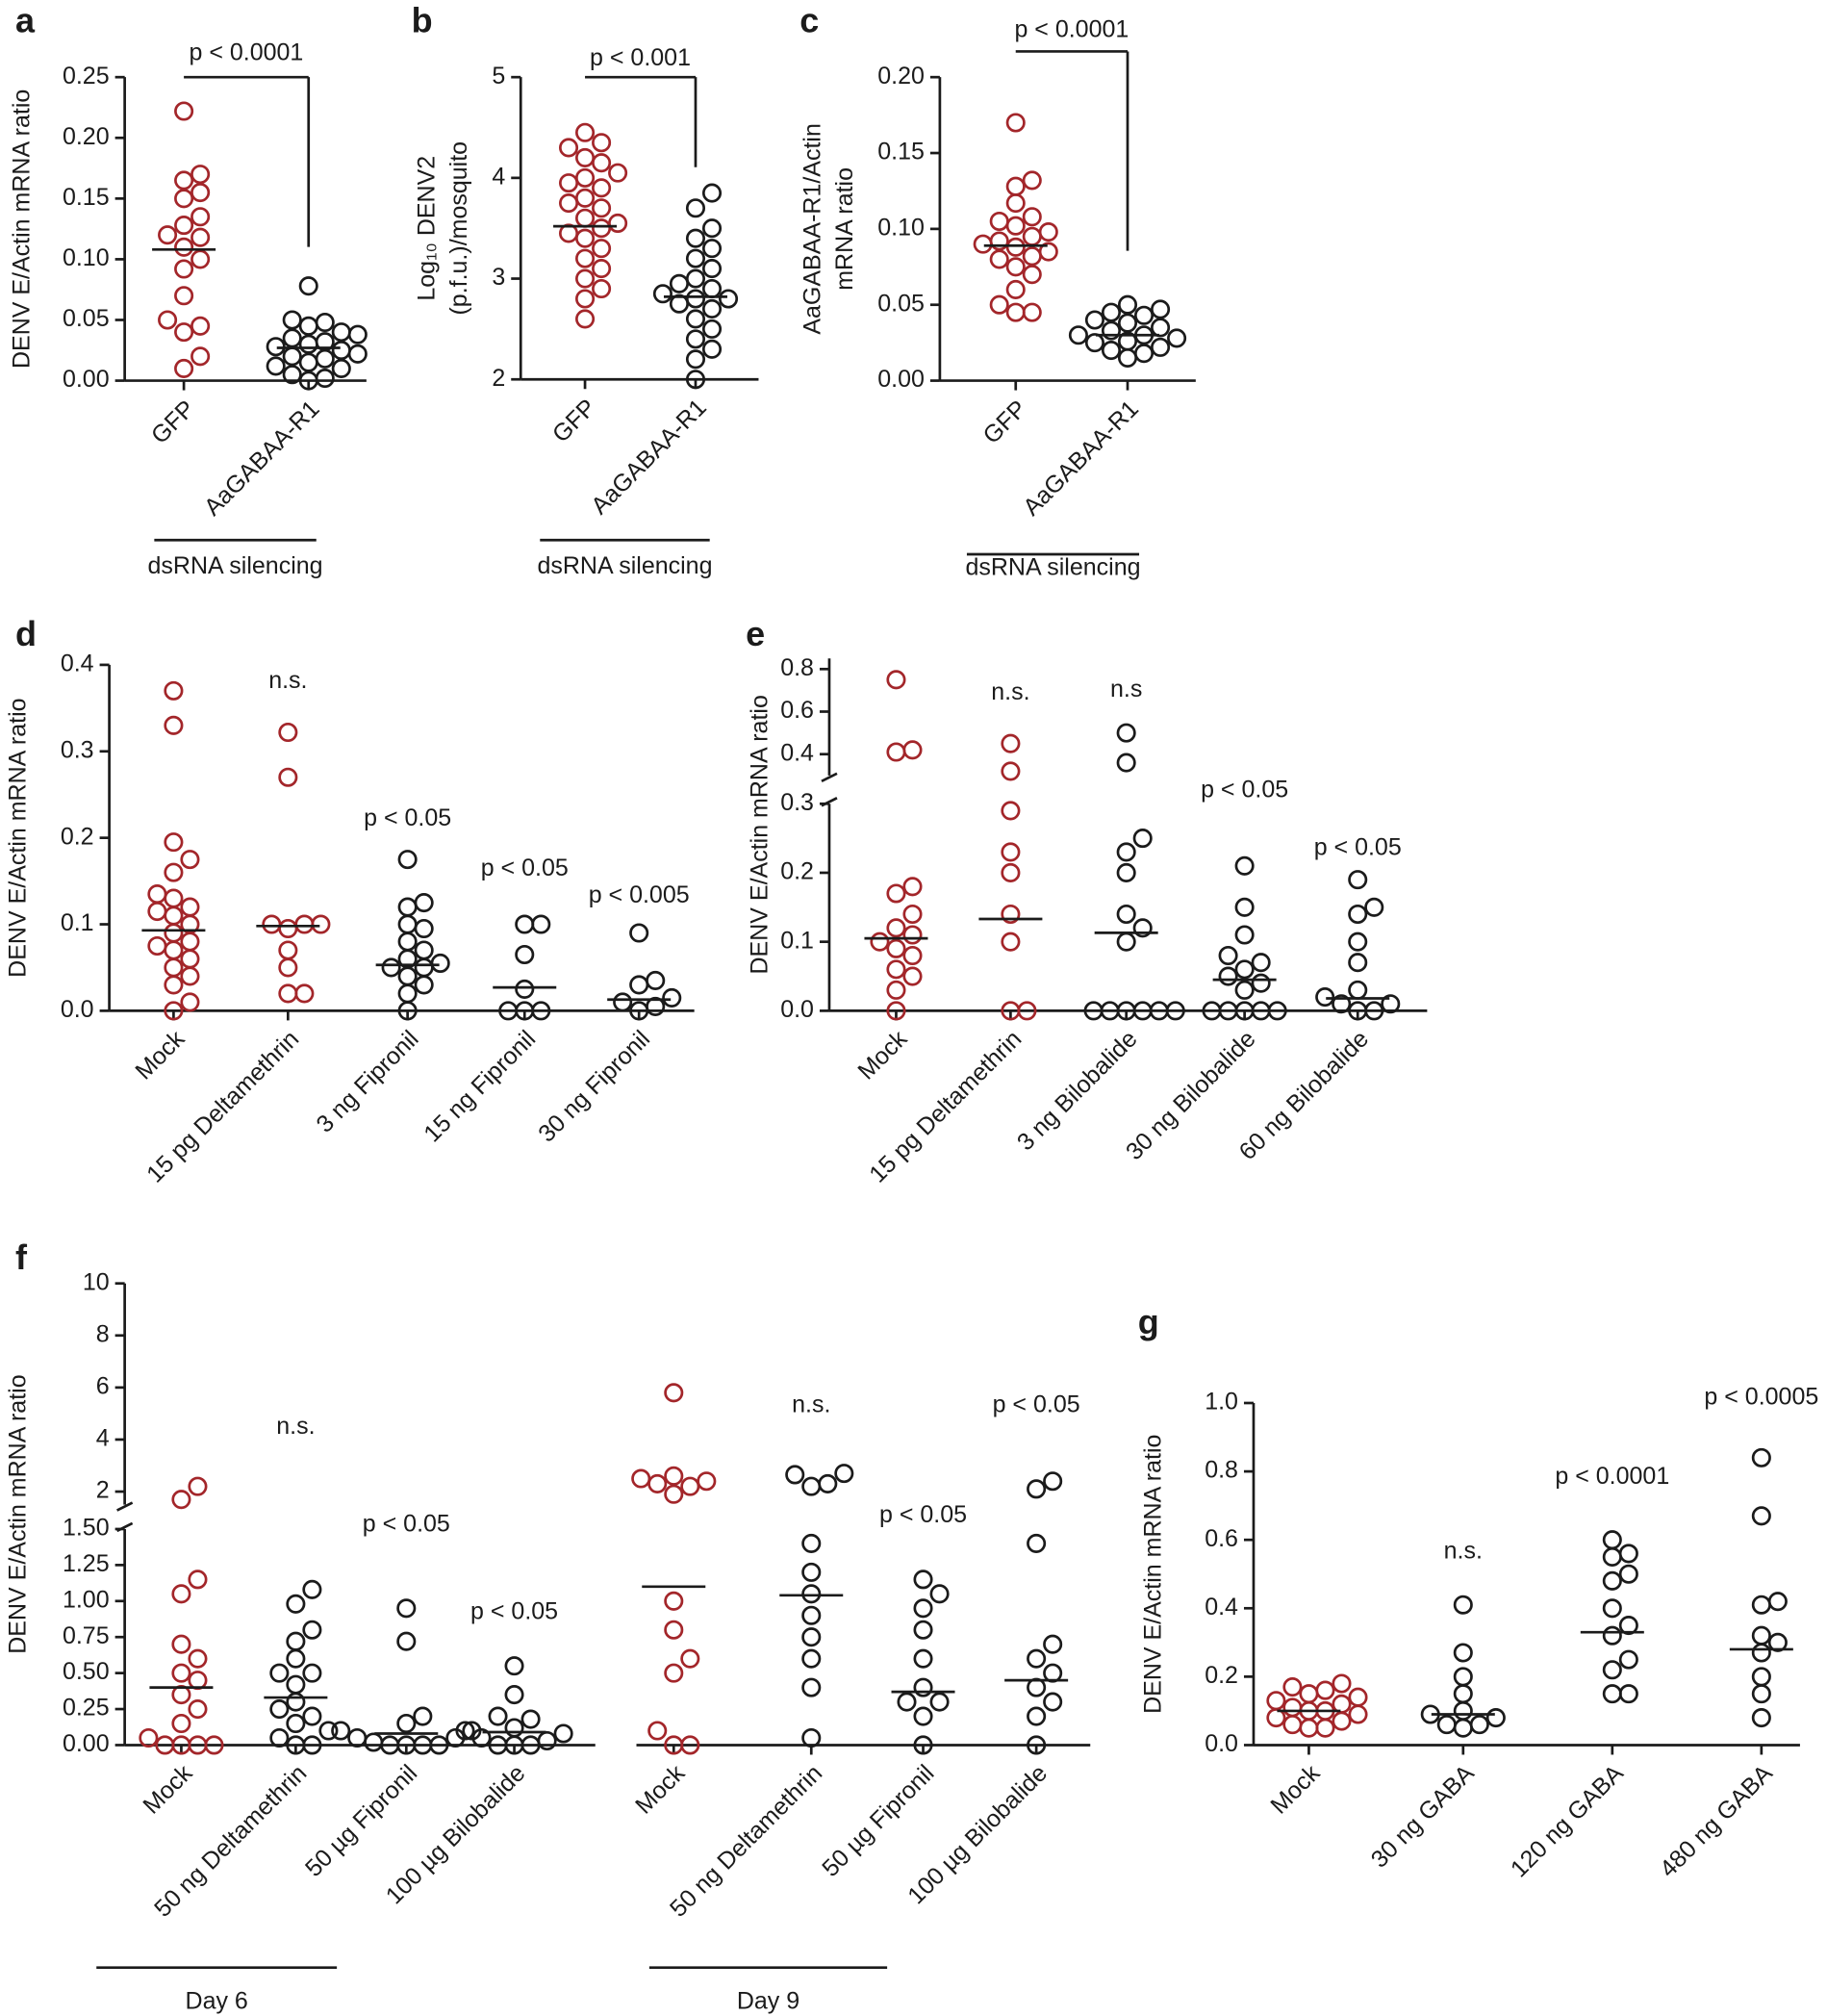  Describe the element at coordinates (26, 633) in the screenshot. I see `panel-letter: d` at that location.